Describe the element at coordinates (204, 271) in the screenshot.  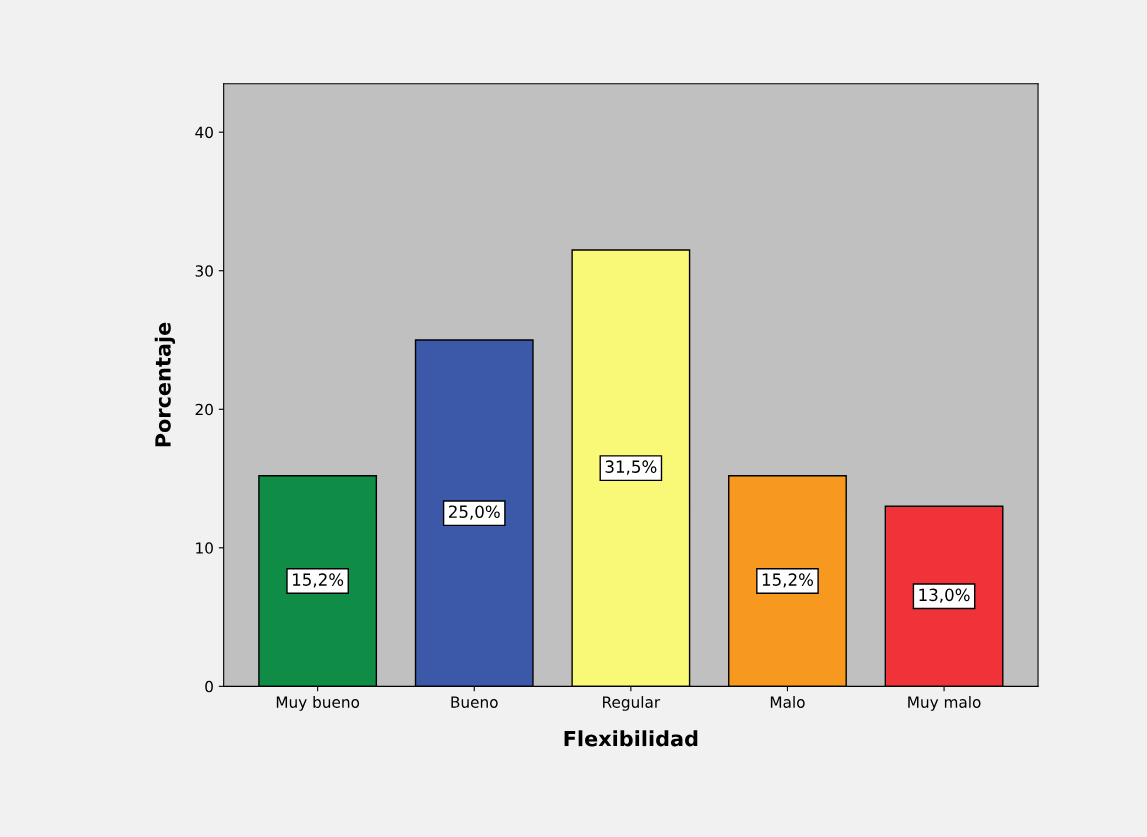
I see `y-tick-label: 30` at that location.